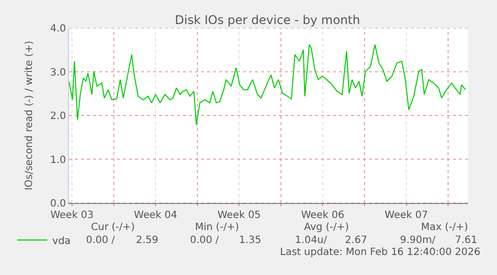 The width and height of the screenshot is (497, 275). Describe the element at coordinates (58, 72) in the screenshot. I see `y-tick-label: 3.0` at that location.